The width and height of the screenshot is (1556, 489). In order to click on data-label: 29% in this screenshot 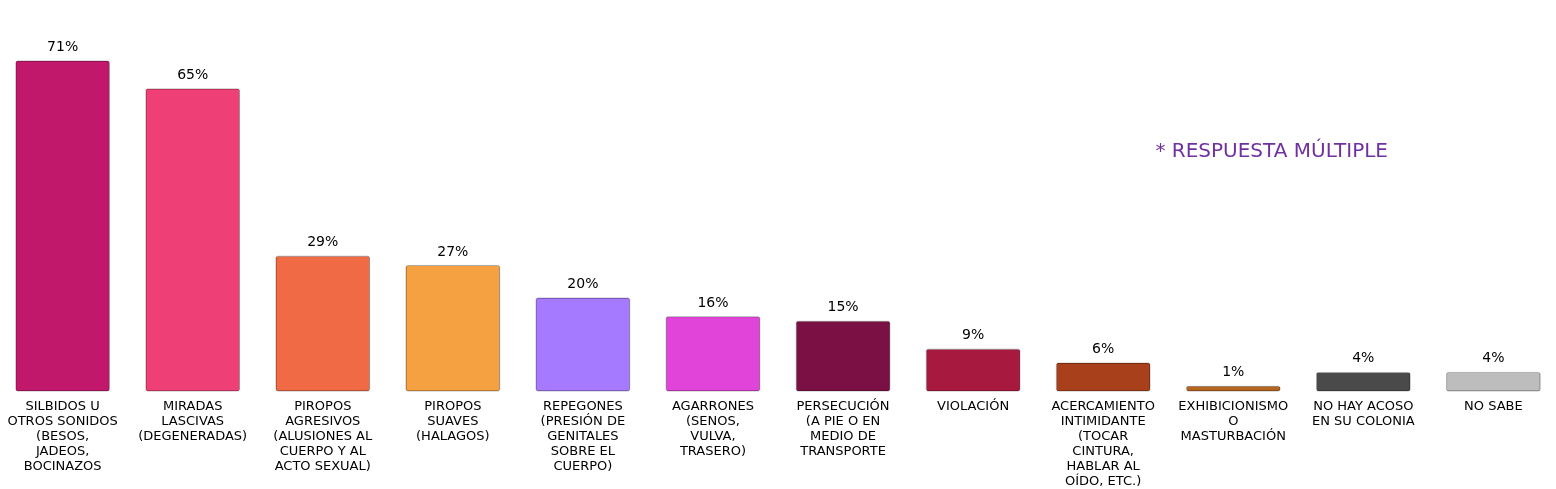, I will do `click(323, 241)`.